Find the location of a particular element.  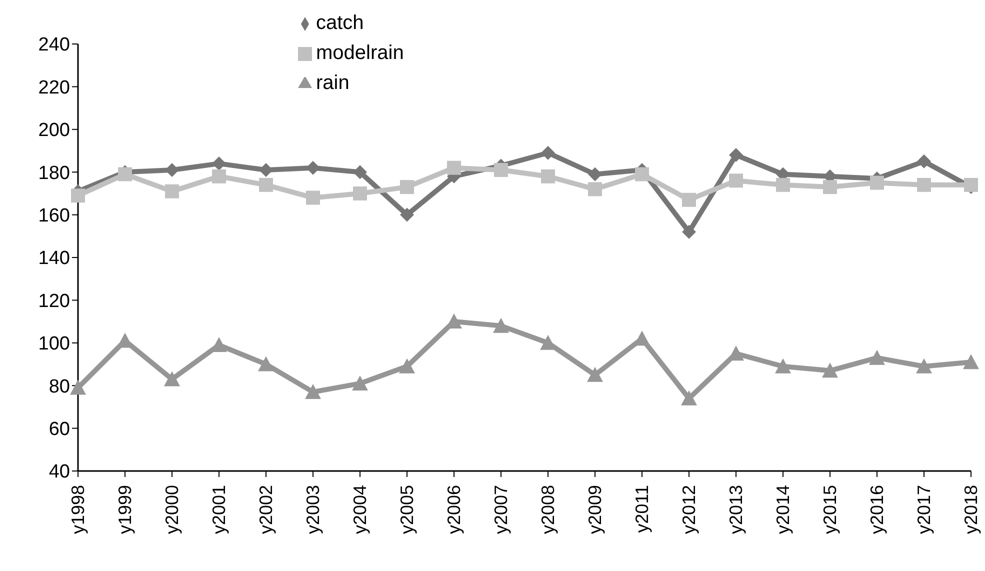

x-tick-label: y2001 is located at coordinates (219, 509).